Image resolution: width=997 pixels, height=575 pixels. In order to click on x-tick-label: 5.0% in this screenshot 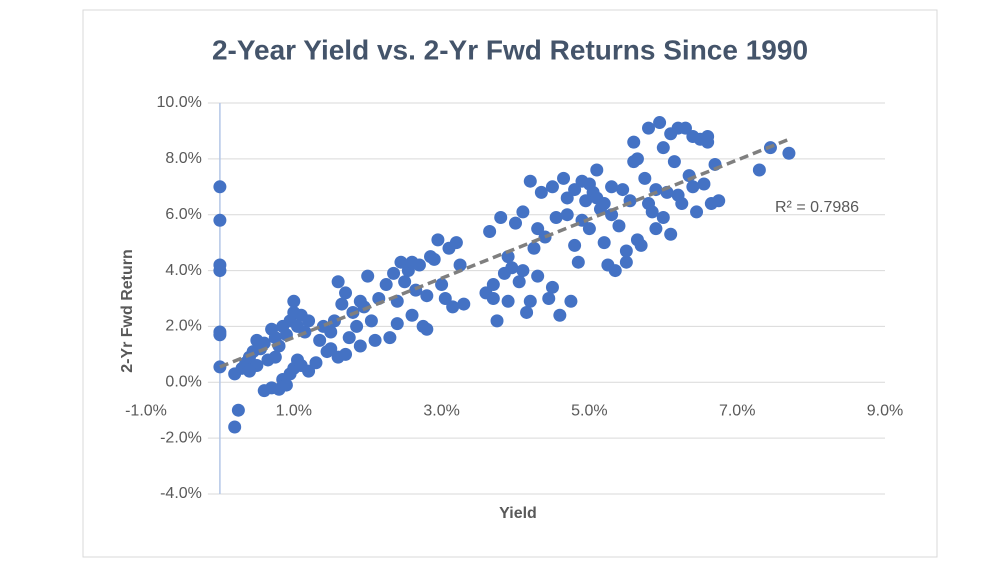, I will do `click(589, 411)`.